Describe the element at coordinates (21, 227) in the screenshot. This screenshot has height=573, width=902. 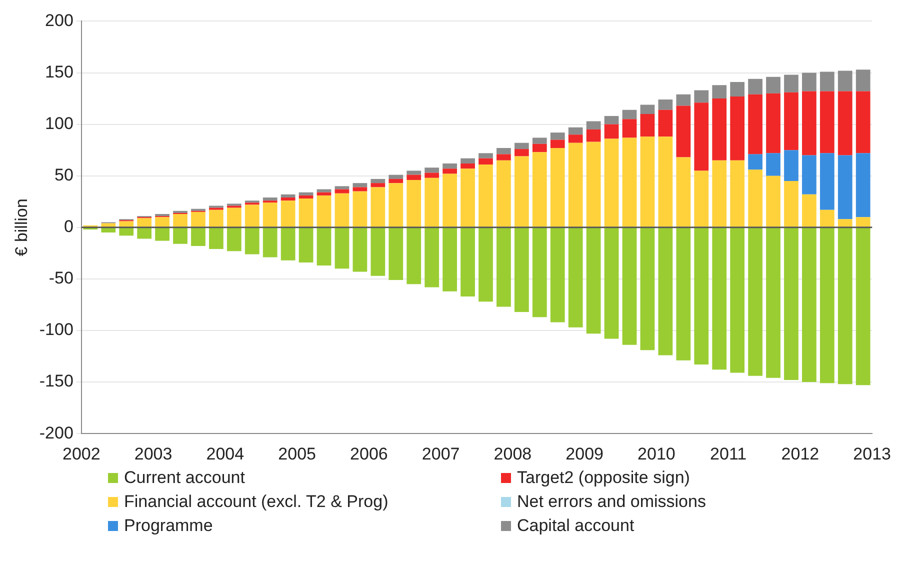
I see `y-axis-title: € billion` at that location.